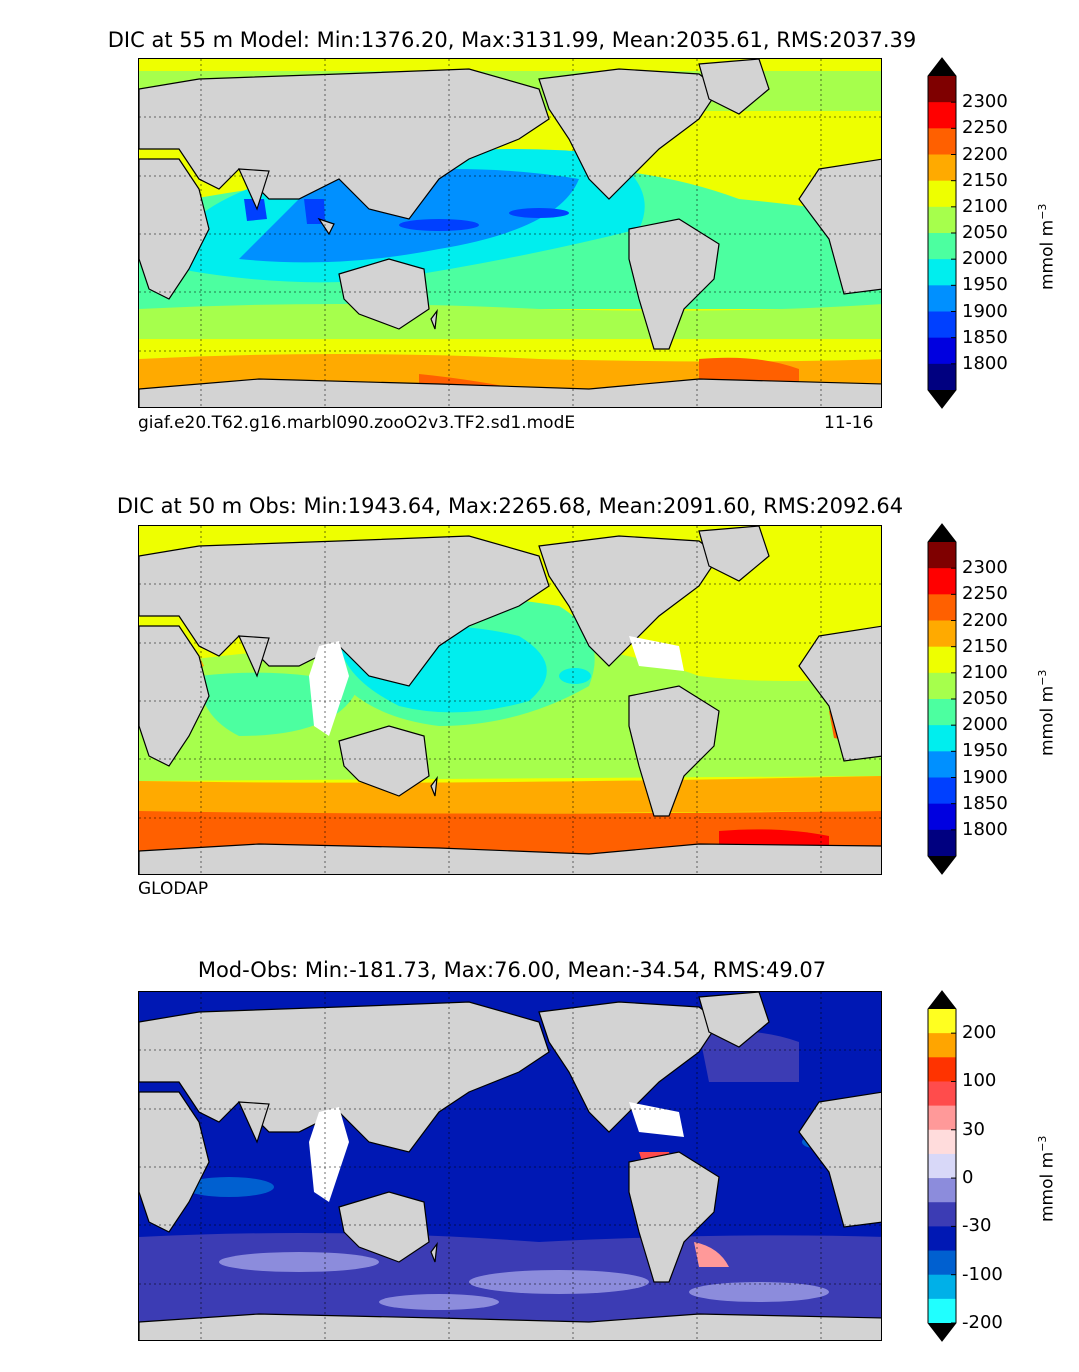  I want to click on model-colorbar, so click(942, 233).